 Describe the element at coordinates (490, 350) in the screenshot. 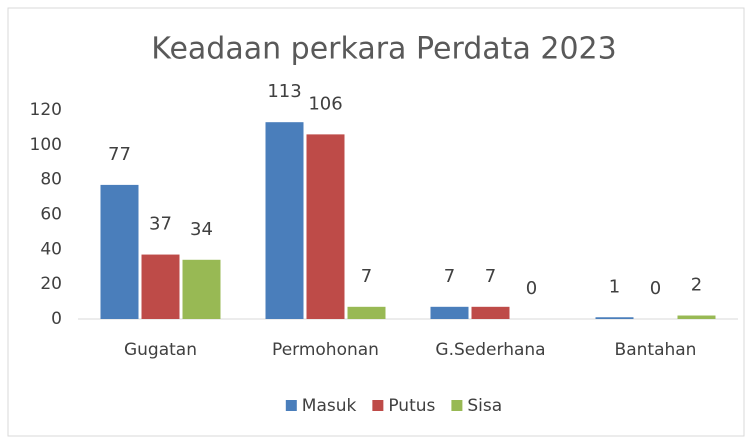

I see `x-tick-label: G.Sederhana` at that location.